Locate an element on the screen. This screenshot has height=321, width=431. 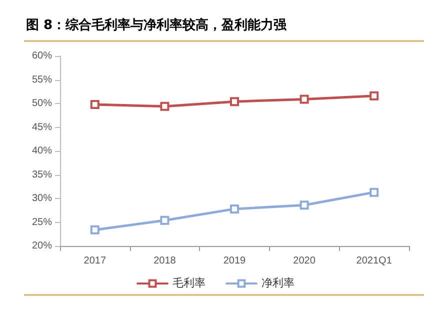
y-tick-label: 45% is located at coordinates (42, 127).